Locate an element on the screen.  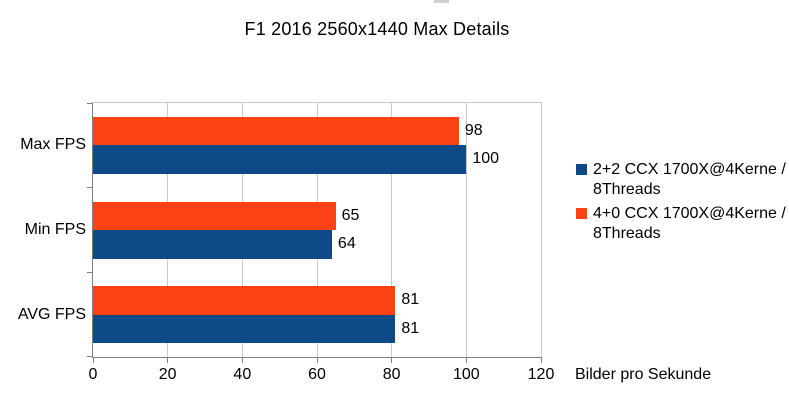
x-axis-title: Bilder pro Sekunde is located at coordinates (643, 374).